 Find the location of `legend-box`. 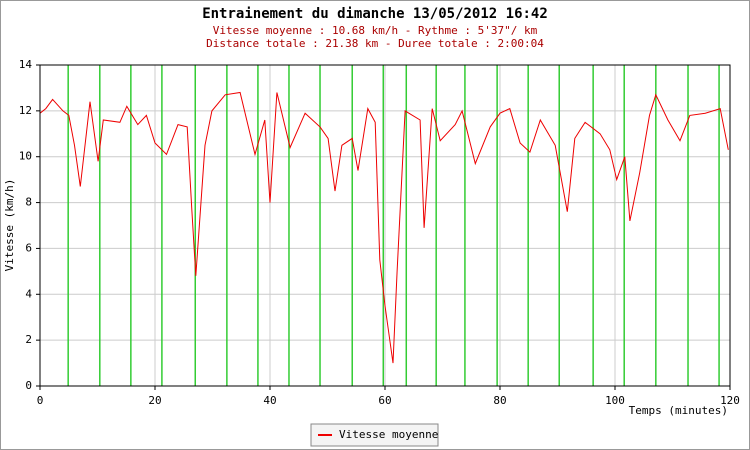

legend-box is located at coordinates (374, 435).